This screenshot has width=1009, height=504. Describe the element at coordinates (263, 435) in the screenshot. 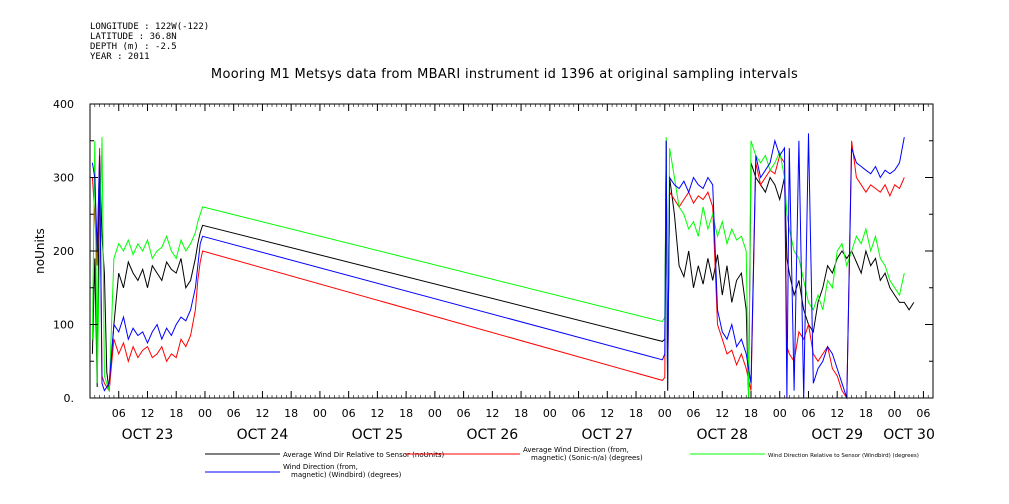

I see `x-day-label: OCT 24` at that location.